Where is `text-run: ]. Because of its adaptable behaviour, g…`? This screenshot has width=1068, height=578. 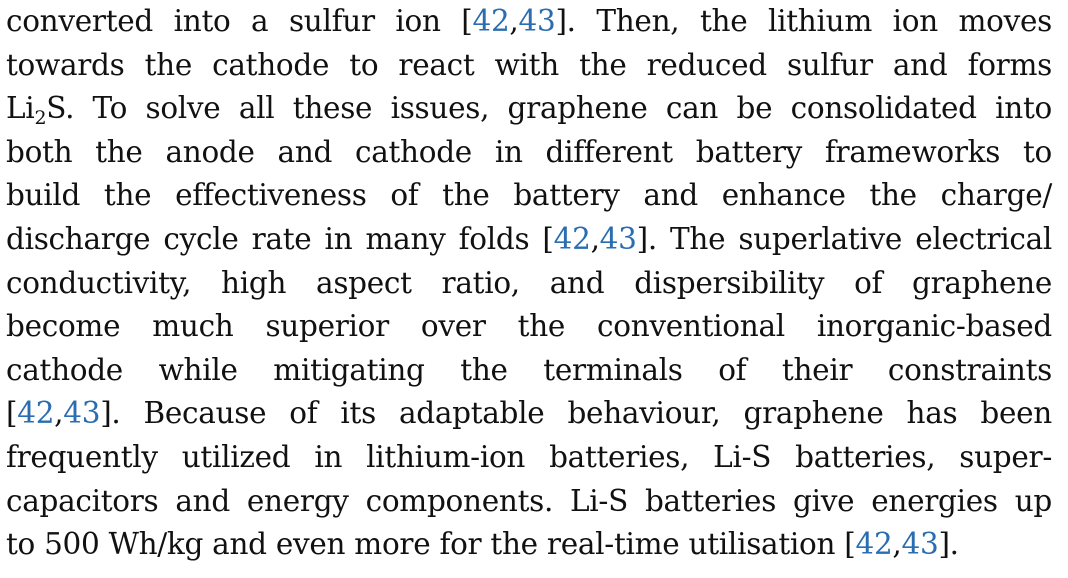 text-run: ]. Because of its adaptable behaviour, g… is located at coordinates (576, 413).